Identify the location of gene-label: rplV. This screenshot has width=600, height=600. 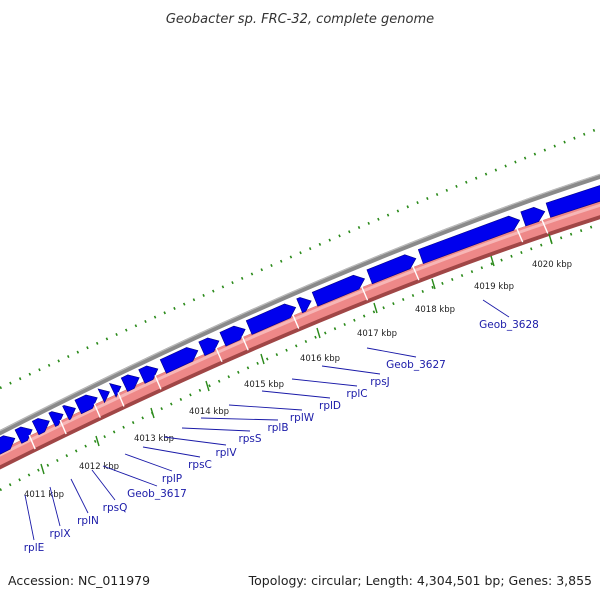
(226, 453).